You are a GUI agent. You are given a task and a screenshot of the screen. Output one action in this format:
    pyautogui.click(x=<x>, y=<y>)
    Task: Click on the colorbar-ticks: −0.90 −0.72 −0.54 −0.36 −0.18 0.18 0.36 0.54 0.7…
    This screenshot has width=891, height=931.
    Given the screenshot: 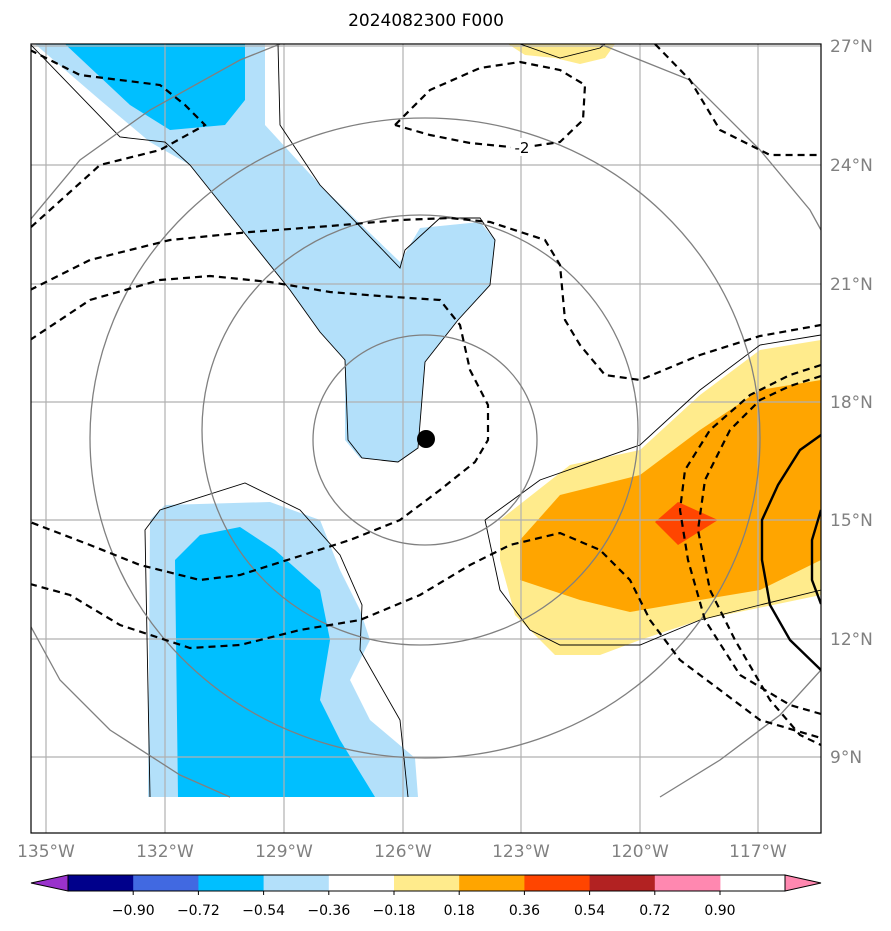 What is the action you would take?
    pyautogui.click(x=424, y=905)
    